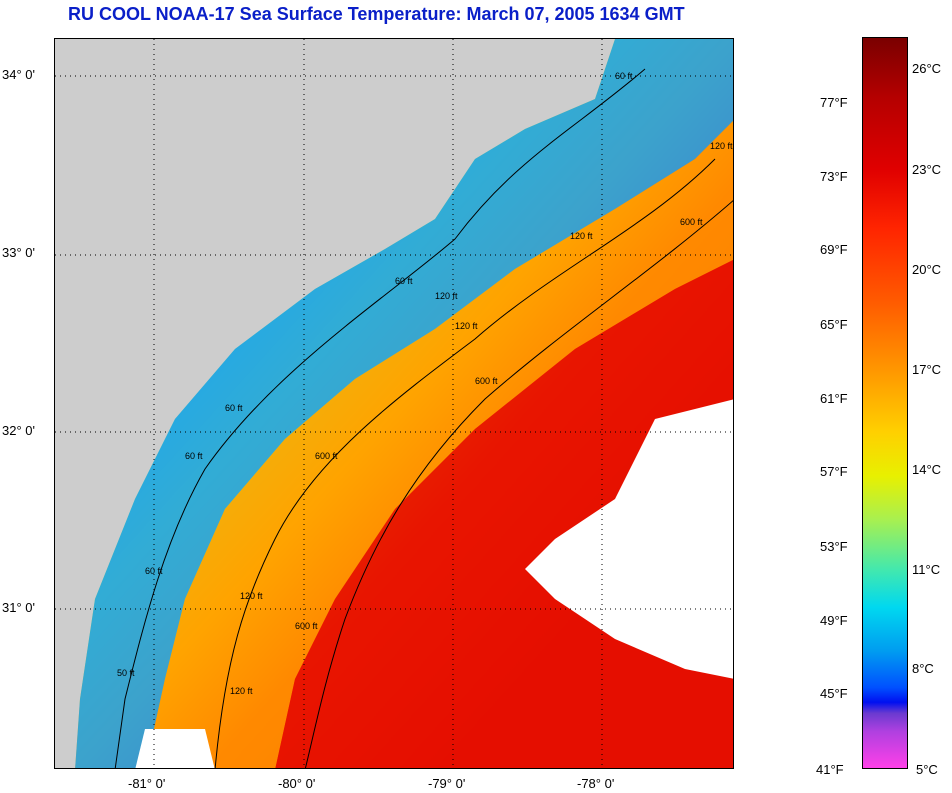 Image resolution: width=952 pixels, height=793 pixels. What do you see at coordinates (18, 252) in the screenshot?
I see `latitude-label: 33° 0'` at bounding box center [18, 252].